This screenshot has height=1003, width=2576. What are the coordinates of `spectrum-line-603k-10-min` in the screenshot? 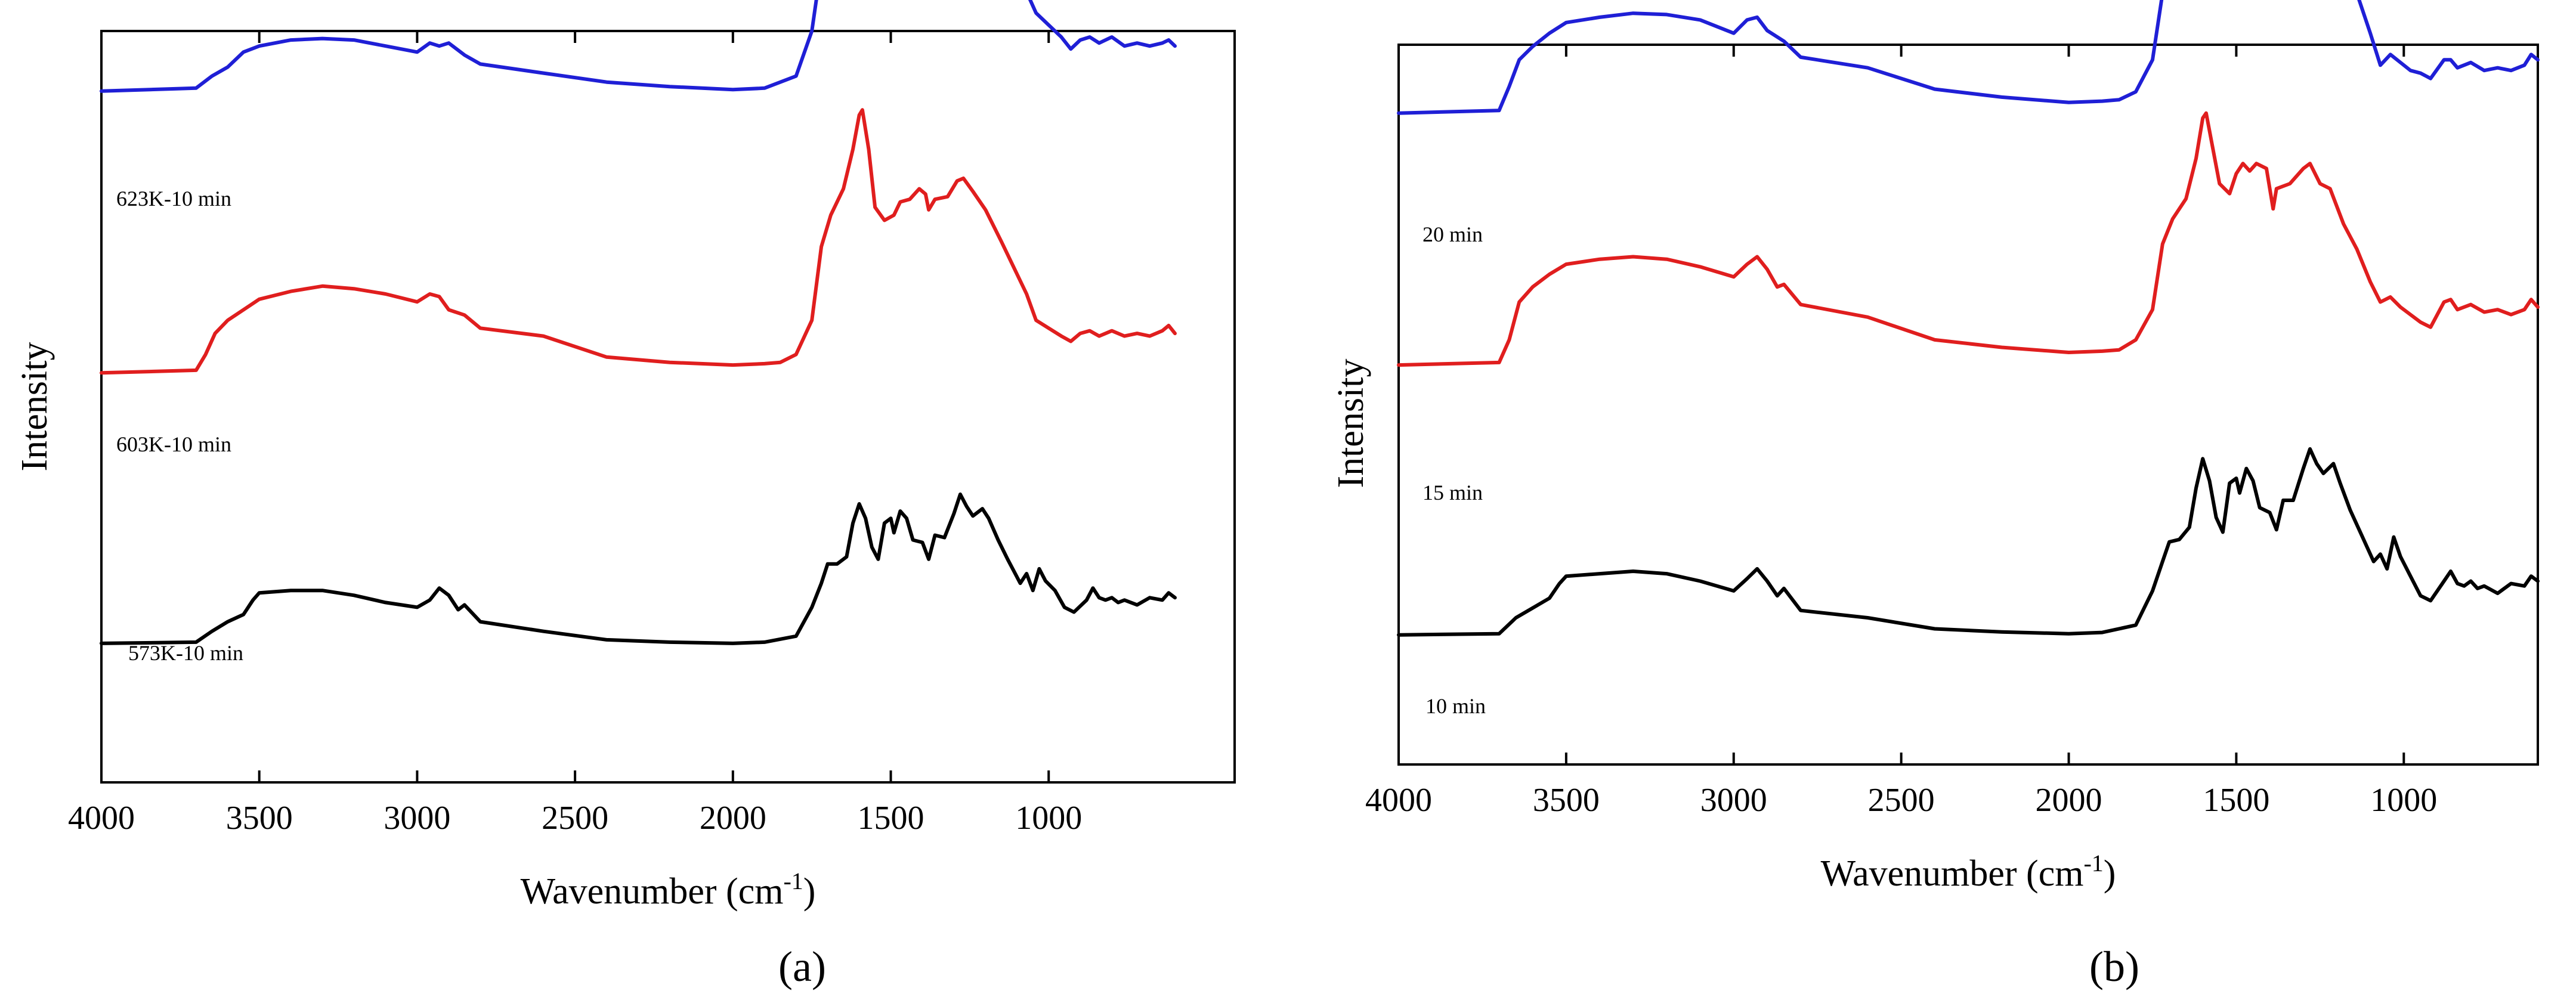 It's located at (638, 241).